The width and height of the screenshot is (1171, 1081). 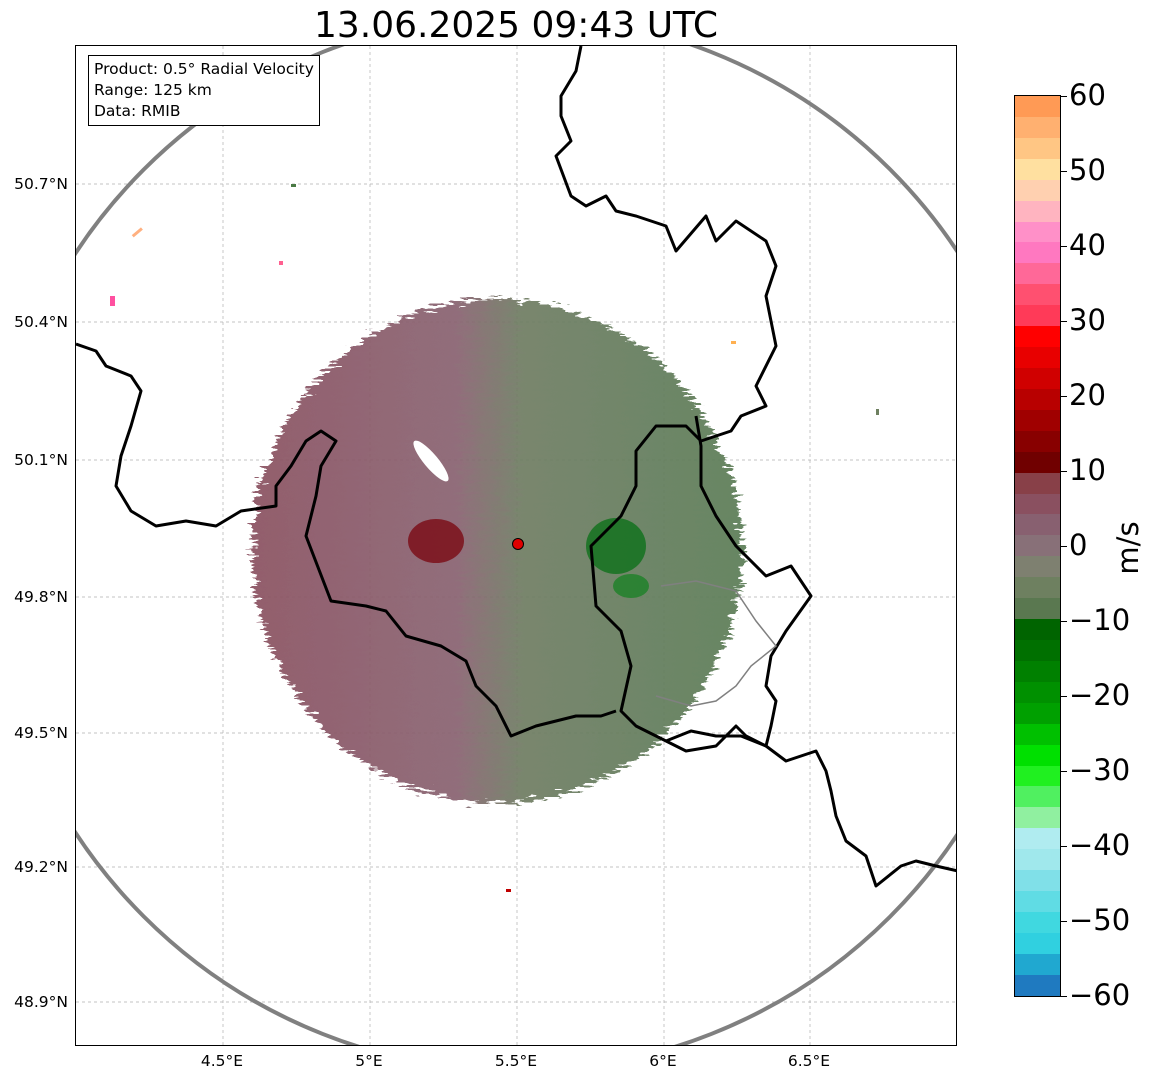 What do you see at coordinates (516, 25) in the screenshot?
I see `map-title: 13.06.2025 09:43 UTC` at bounding box center [516, 25].